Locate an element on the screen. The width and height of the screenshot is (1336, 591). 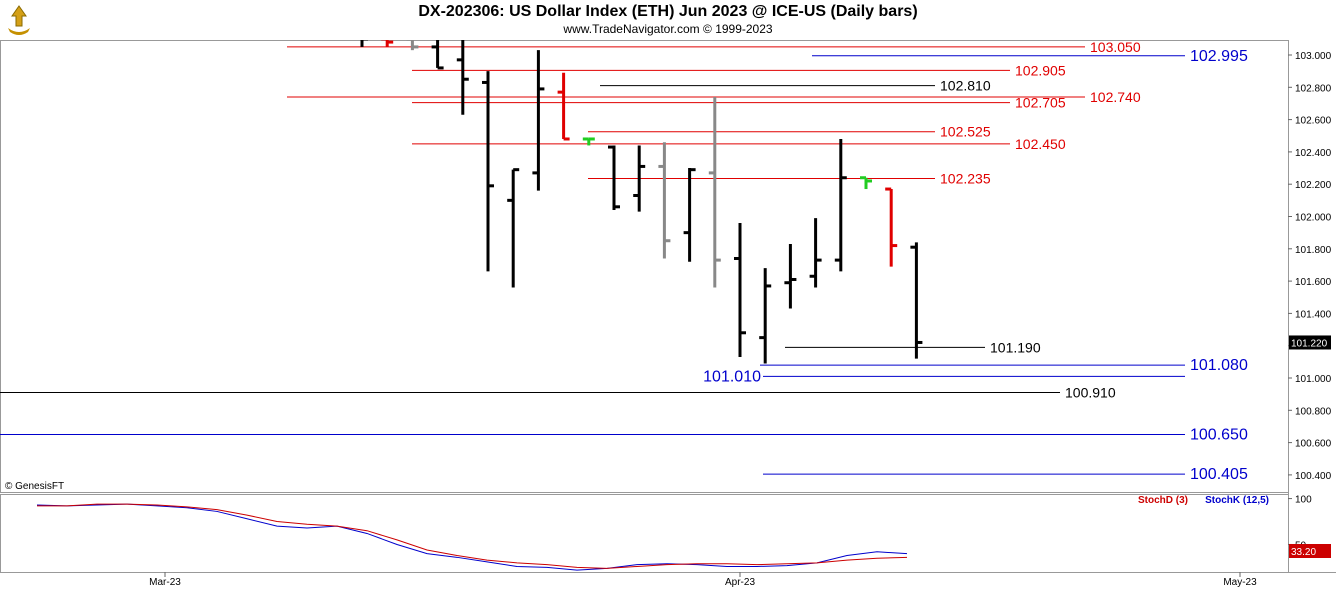
level-label: 101.080 is located at coordinates (1219, 365).